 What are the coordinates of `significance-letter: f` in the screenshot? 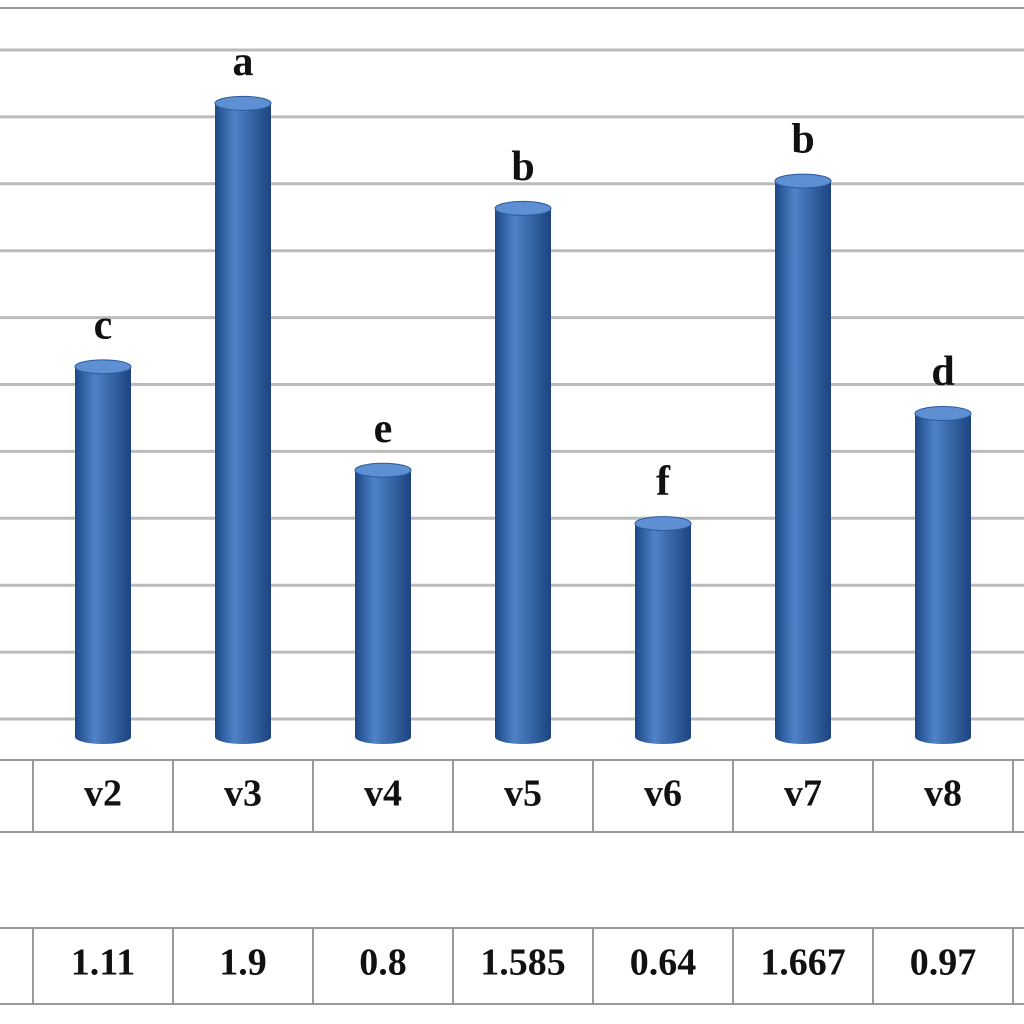 It's located at (663, 482).